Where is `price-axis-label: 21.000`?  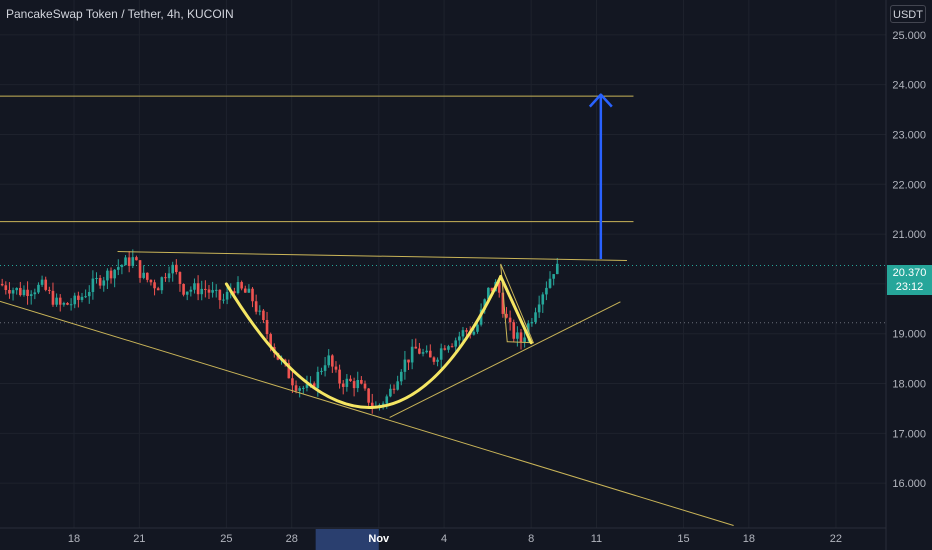
price-axis-label: 21.000 is located at coordinates (909, 235).